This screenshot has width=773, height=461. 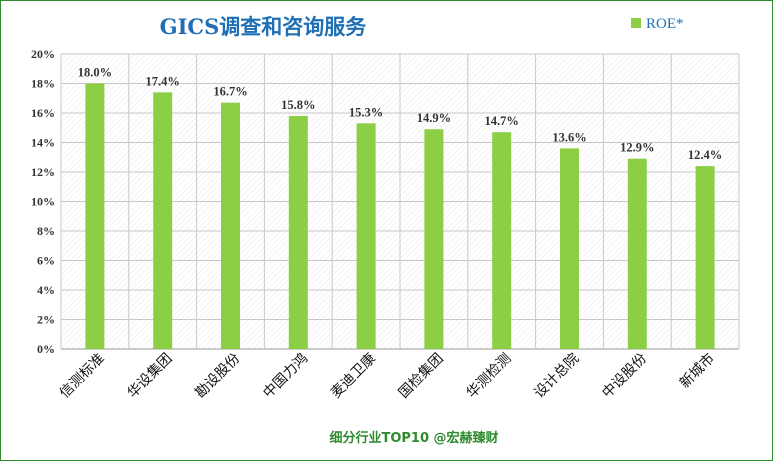 What do you see at coordinates (46, 261) in the screenshot?
I see `y-tick-label: 6%` at bounding box center [46, 261].